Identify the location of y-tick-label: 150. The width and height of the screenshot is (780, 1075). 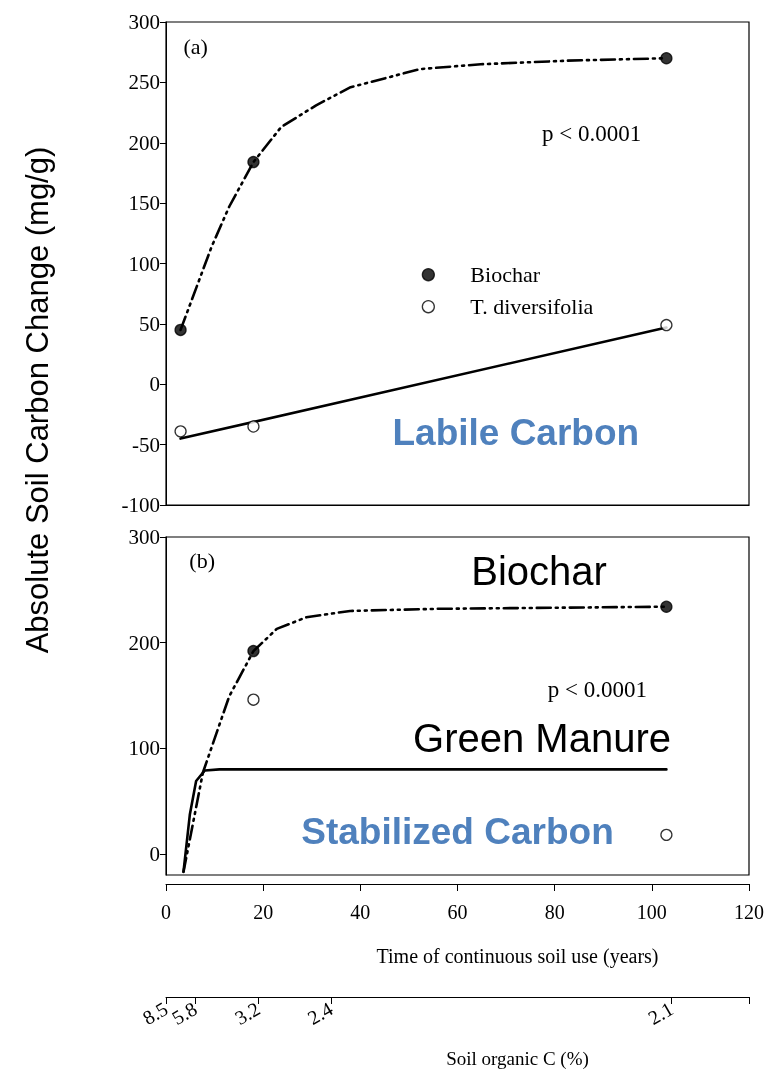
(144, 203).